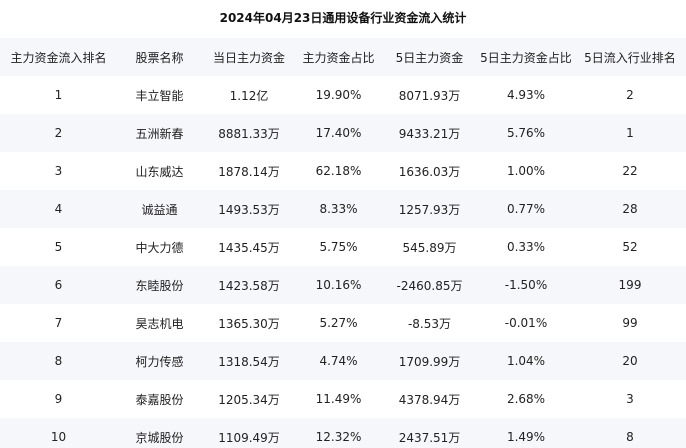 The width and height of the screenshot is (686, 448). Describe the element at coordinates (526, 247) in the screenshot. I see `cell-5day-main-fund-ratio: 0.33%` at that location.